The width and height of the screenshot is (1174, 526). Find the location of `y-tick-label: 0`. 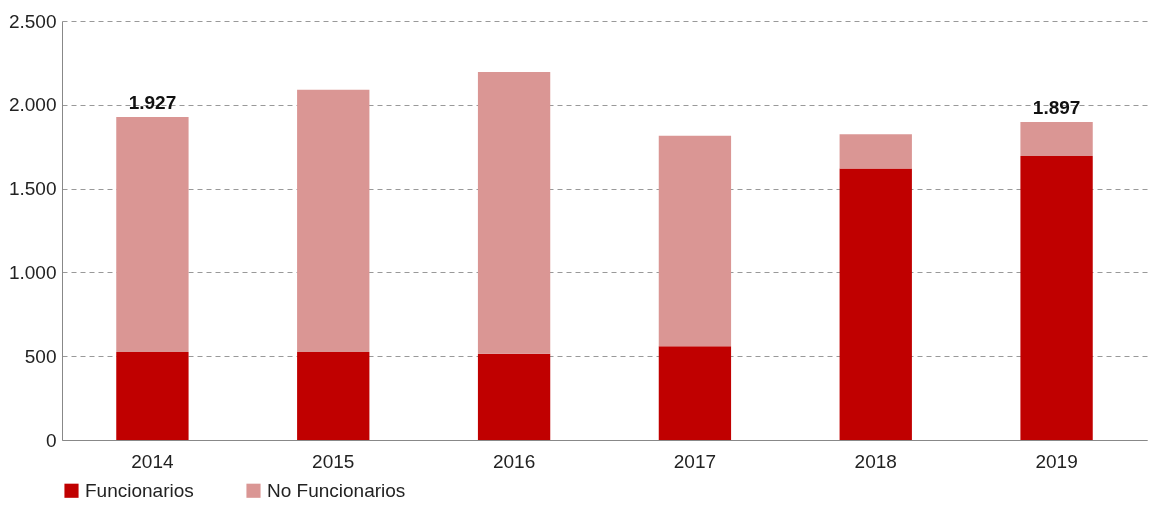

y-tick-label: 0 is located at coordinates (51, 440).